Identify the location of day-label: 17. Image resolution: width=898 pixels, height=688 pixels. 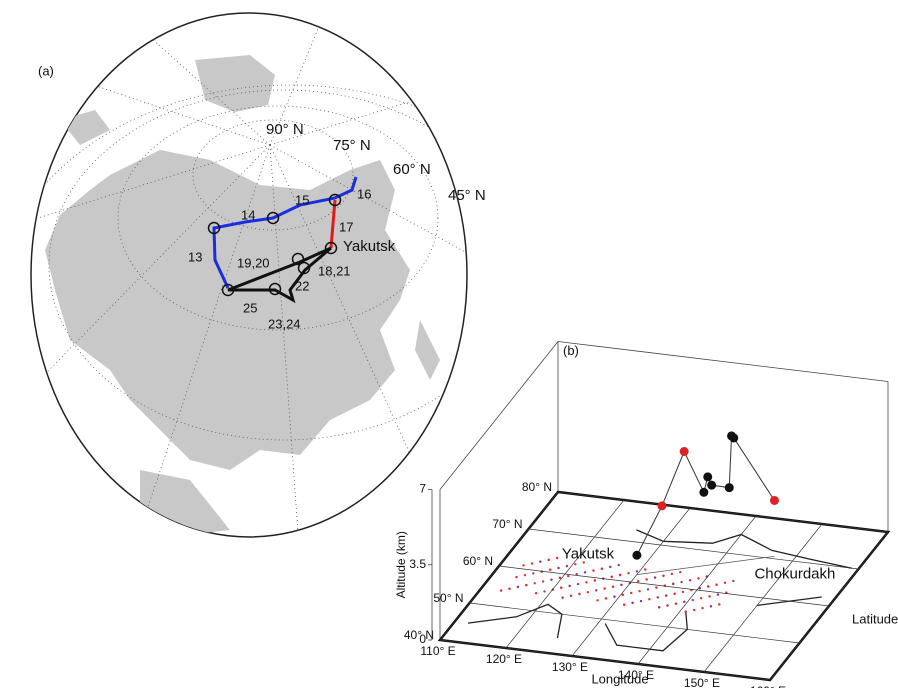
(346, 226).